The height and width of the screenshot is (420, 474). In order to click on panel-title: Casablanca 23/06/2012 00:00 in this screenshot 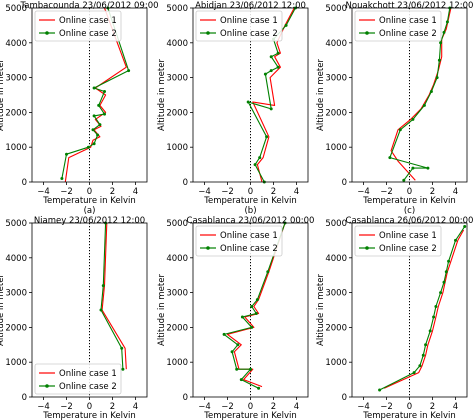, I will do `click(251, 221)`.